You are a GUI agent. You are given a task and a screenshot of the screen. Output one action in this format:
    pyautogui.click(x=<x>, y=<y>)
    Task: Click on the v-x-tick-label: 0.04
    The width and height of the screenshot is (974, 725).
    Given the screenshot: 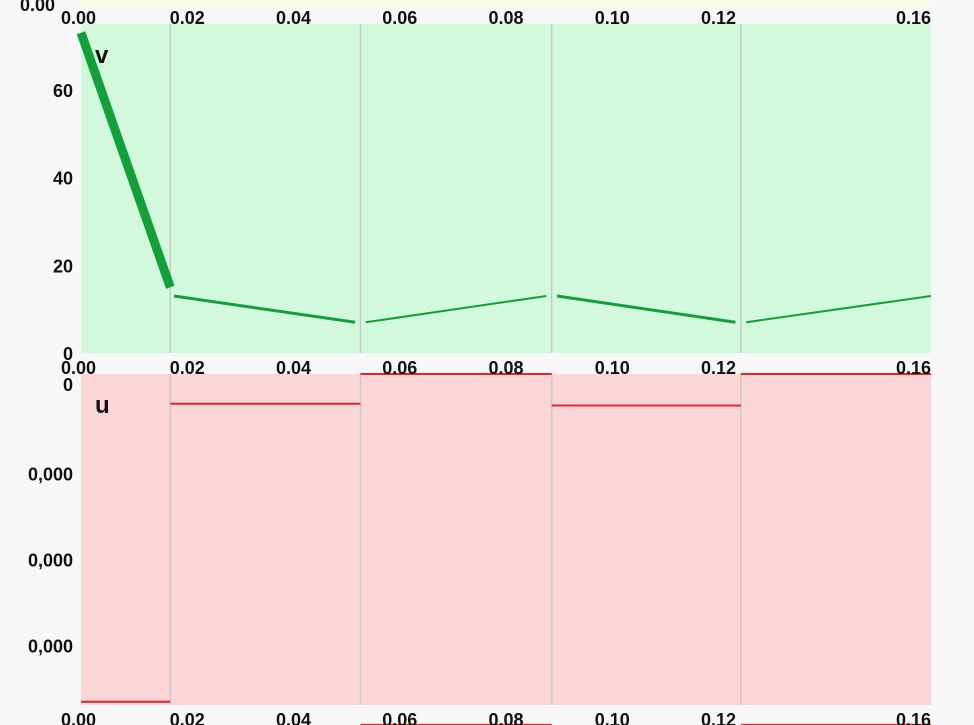 What is the action you would take?
    pyautogui.click(x=293, y=18)
    